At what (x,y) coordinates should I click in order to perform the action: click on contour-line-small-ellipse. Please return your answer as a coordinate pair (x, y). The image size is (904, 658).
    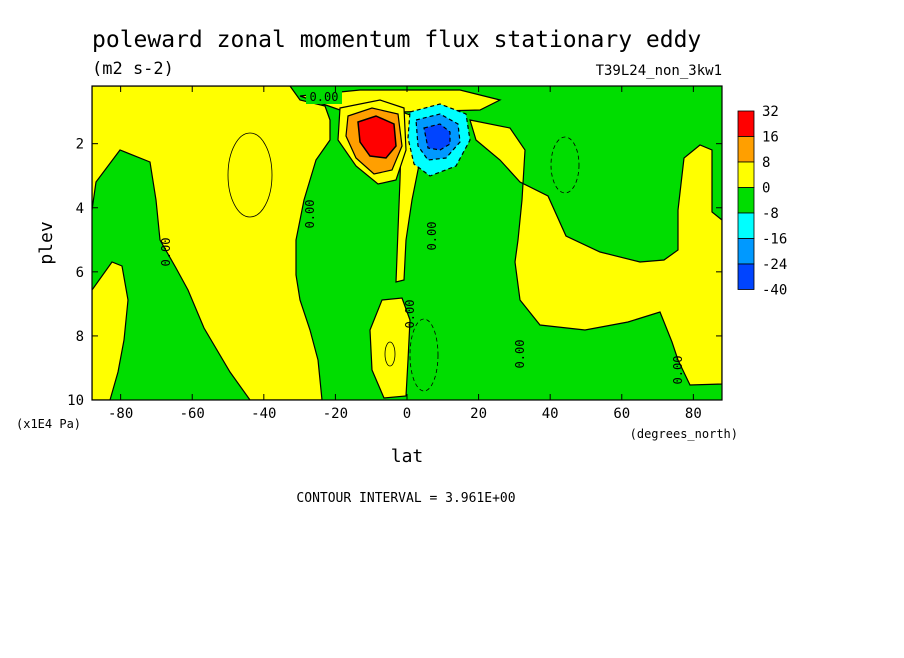
    Looking at the image, I should click on (390, 354).